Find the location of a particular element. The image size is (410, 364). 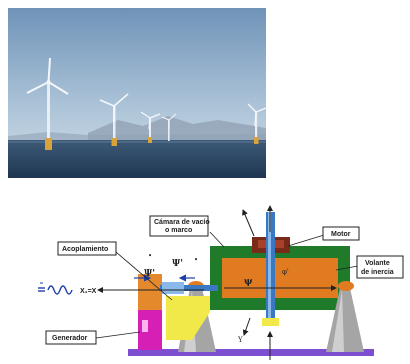

generator-lower is located at coordinates (150, 330).